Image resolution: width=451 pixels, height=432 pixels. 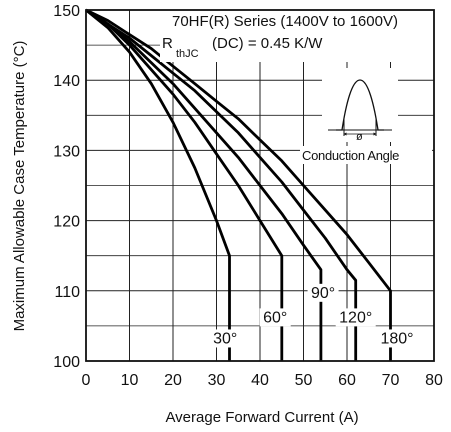 What do you see at coordinates (167, 43) in the screenshot?
I see `annotation-r-symbol: R` at bounding box center [167, 43].